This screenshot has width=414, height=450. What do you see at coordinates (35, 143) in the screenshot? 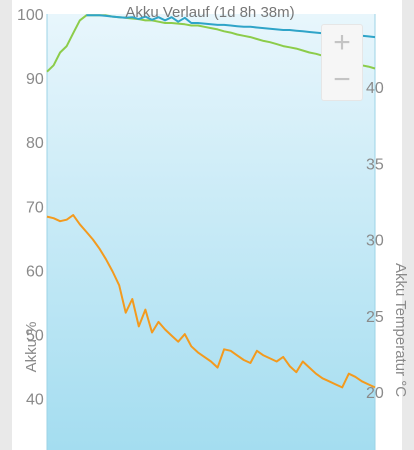
I see `left-tick-label: 80` at bounding box center [35, 143].